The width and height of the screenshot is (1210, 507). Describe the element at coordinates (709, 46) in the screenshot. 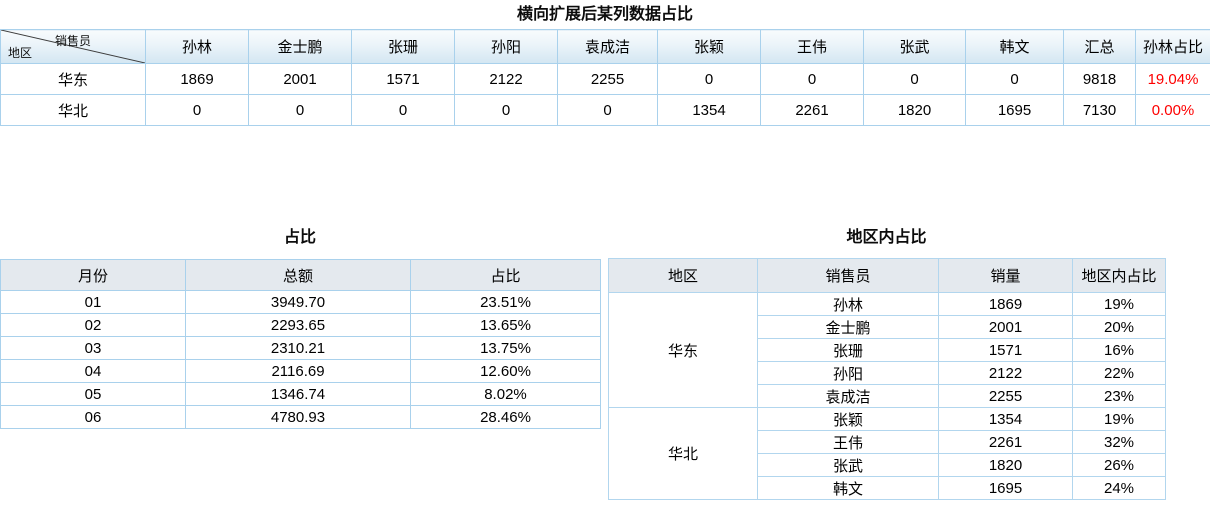

I see `column-header-seller: 张颖` at that location.